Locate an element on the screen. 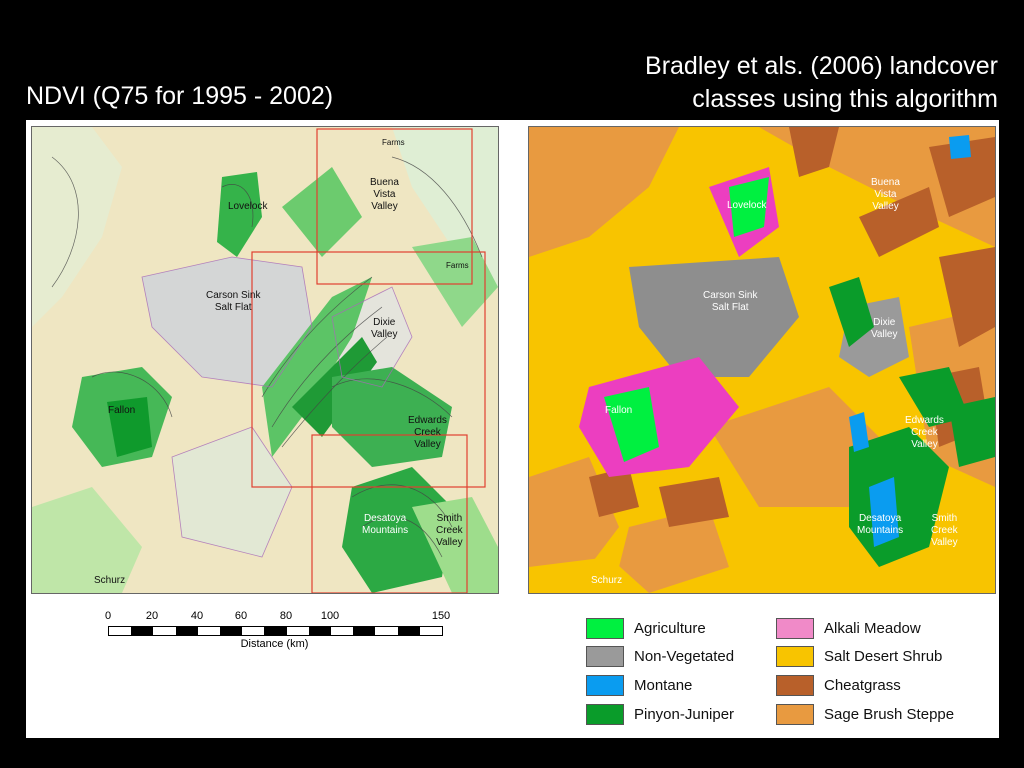 The width and height of the screenshot is (1024, 768). ndvi-label-farms-north: Farms is located at coordinates (393, 142).